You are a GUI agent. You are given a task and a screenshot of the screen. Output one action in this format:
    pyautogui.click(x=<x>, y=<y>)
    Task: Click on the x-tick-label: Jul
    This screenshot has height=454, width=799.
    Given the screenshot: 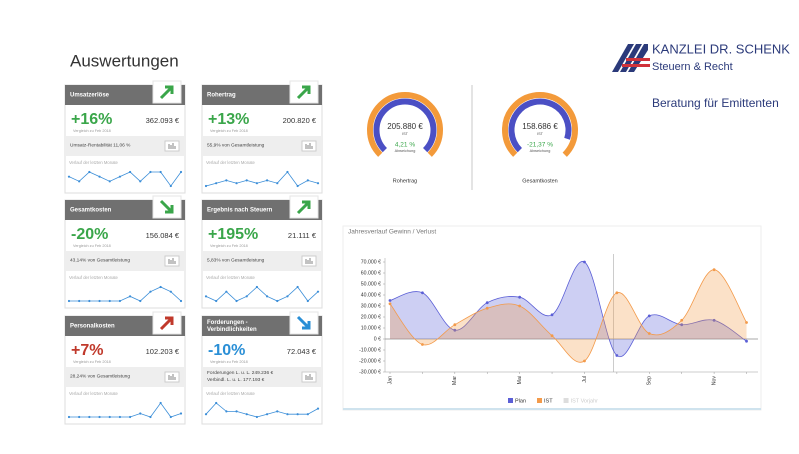 What is the action you would take?
    pyautogui.click(x=585, y=379)
    